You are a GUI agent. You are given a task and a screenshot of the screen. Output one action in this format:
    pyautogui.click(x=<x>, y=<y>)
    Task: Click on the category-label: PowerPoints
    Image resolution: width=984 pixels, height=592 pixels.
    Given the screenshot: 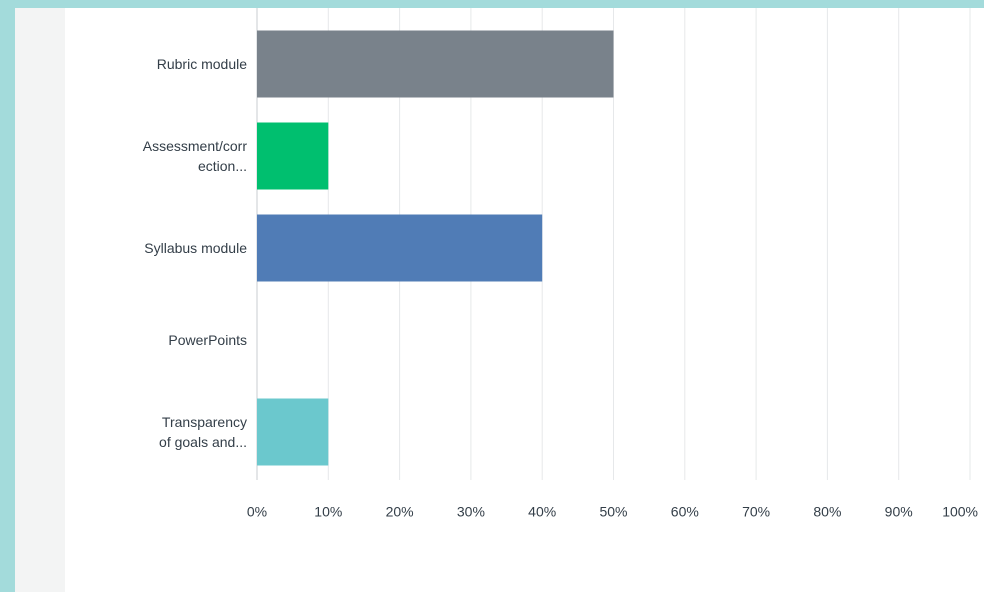 What is the action you would take?
    pyautogui.click(x=207, y=340)
    